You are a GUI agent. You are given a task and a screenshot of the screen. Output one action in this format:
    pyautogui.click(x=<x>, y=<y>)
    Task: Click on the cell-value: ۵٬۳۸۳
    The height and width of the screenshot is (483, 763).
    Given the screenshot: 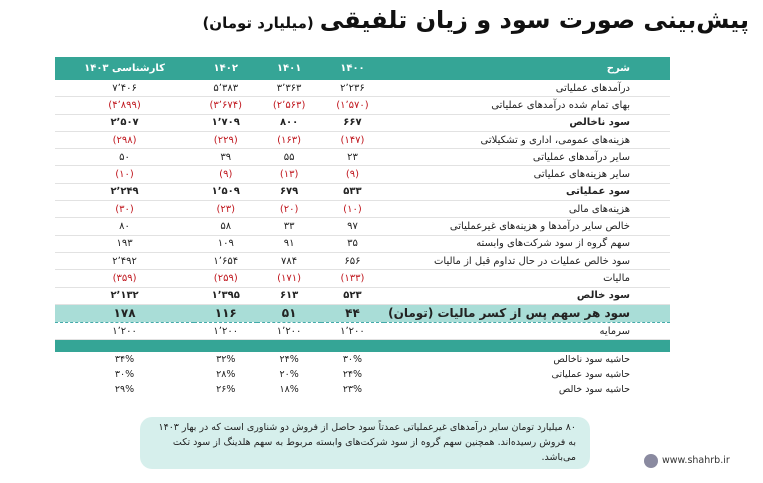 What is the action you would take?
    pyautogui.click(x=226, y=89)
    